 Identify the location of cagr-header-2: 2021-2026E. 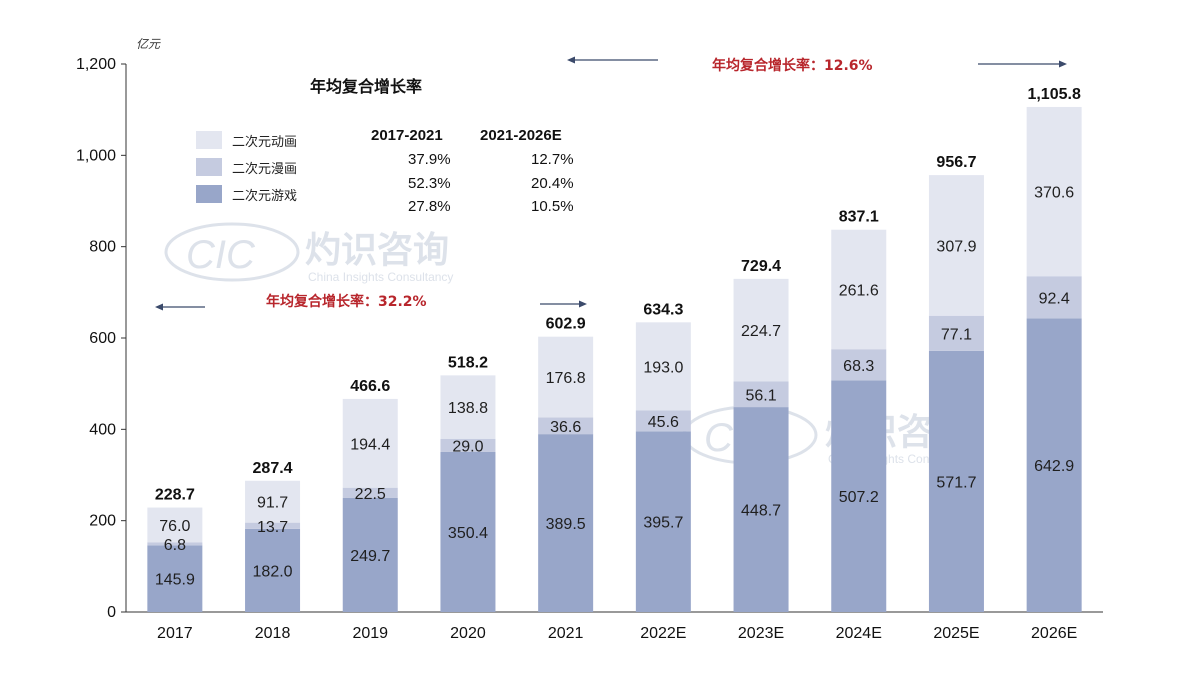
(521, 135).